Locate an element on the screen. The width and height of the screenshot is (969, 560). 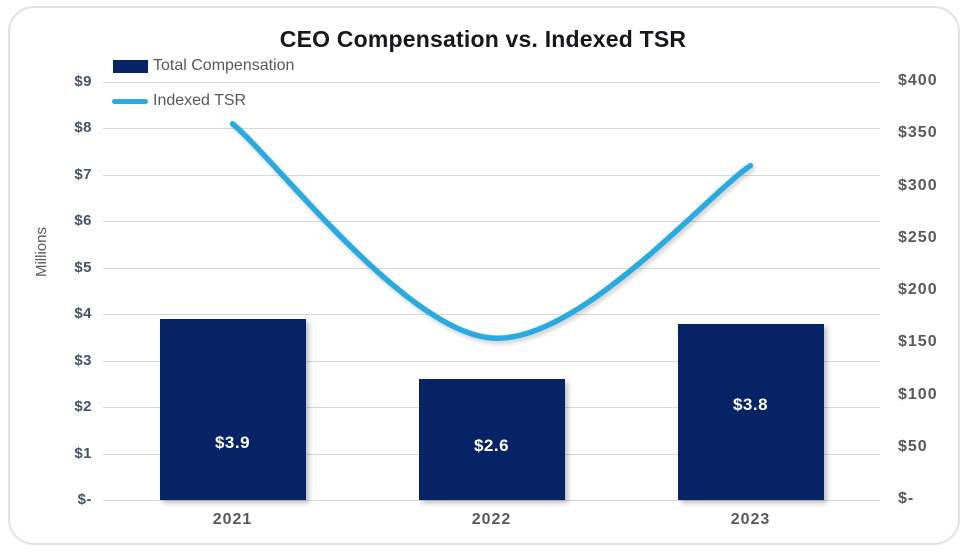
bar-value-label: $3.9 is located at coordinates (232, 442).